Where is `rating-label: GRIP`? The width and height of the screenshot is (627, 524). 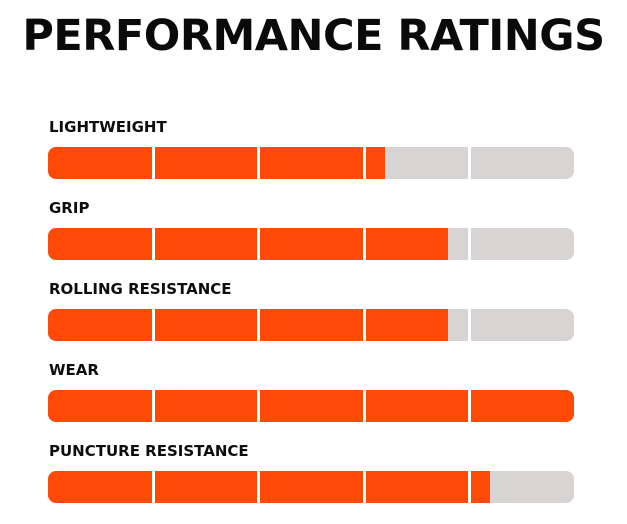
rating-label: GRIP is located at coordinates (69, 208).